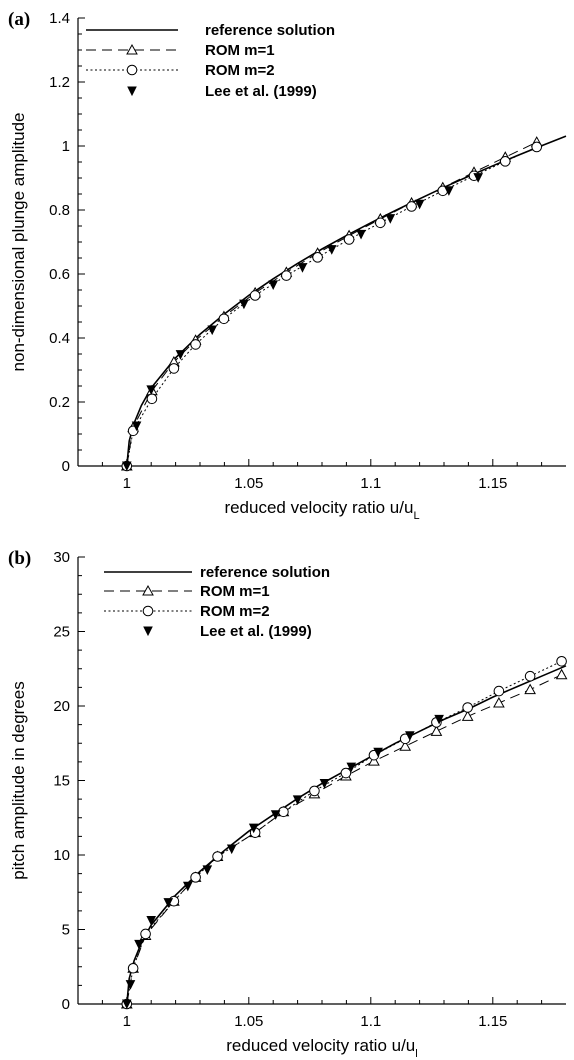 The height and width of the screenshot is (1060, 574). I want to click on x-axis-label-subscript: l, so click(416, 1054).